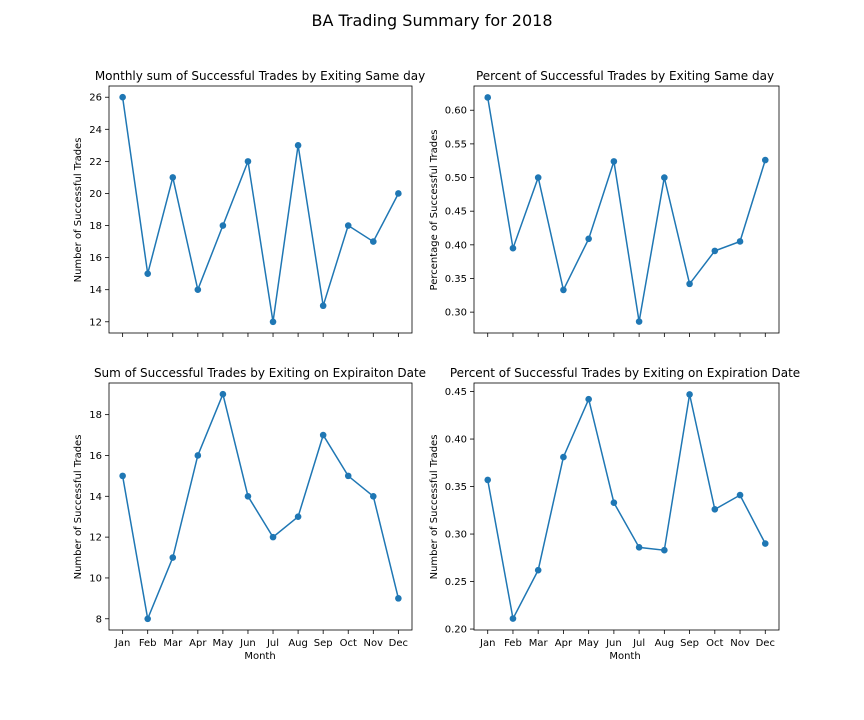 Image resolution: width=864 pixels, height=720 pixels. Describe the element at coordinates (95, 578) in the screenshot. I see `y-tick-label: 10` at that location.